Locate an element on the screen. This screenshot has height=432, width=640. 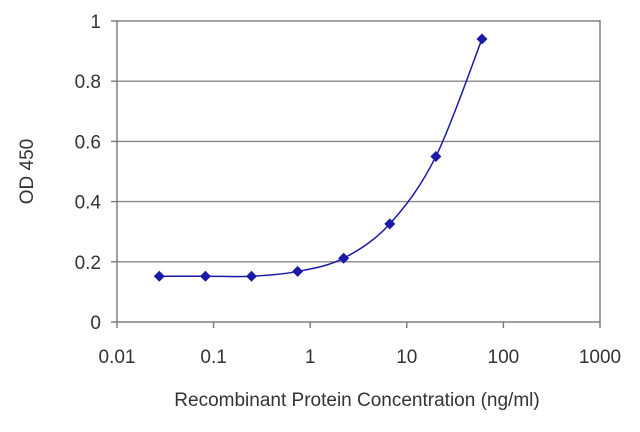
x-tick-label: 0.01 is located at coordinates (117, 357).